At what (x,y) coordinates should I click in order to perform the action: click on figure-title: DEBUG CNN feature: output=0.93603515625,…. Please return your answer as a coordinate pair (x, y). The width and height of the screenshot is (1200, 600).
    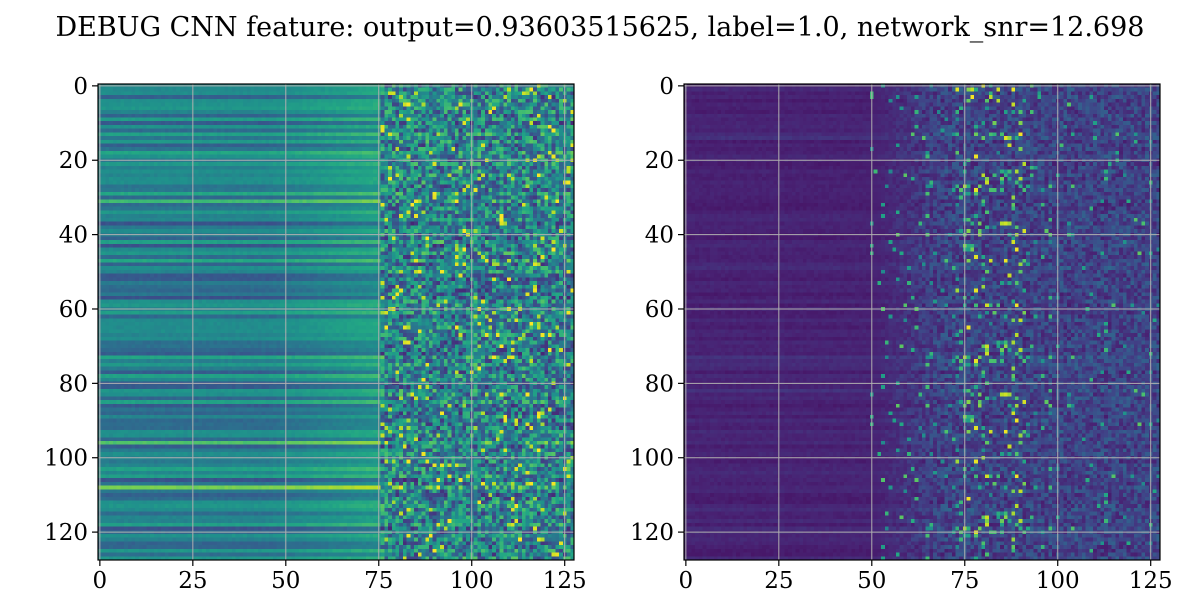
    Looking at the image, I should click on (600, 27).